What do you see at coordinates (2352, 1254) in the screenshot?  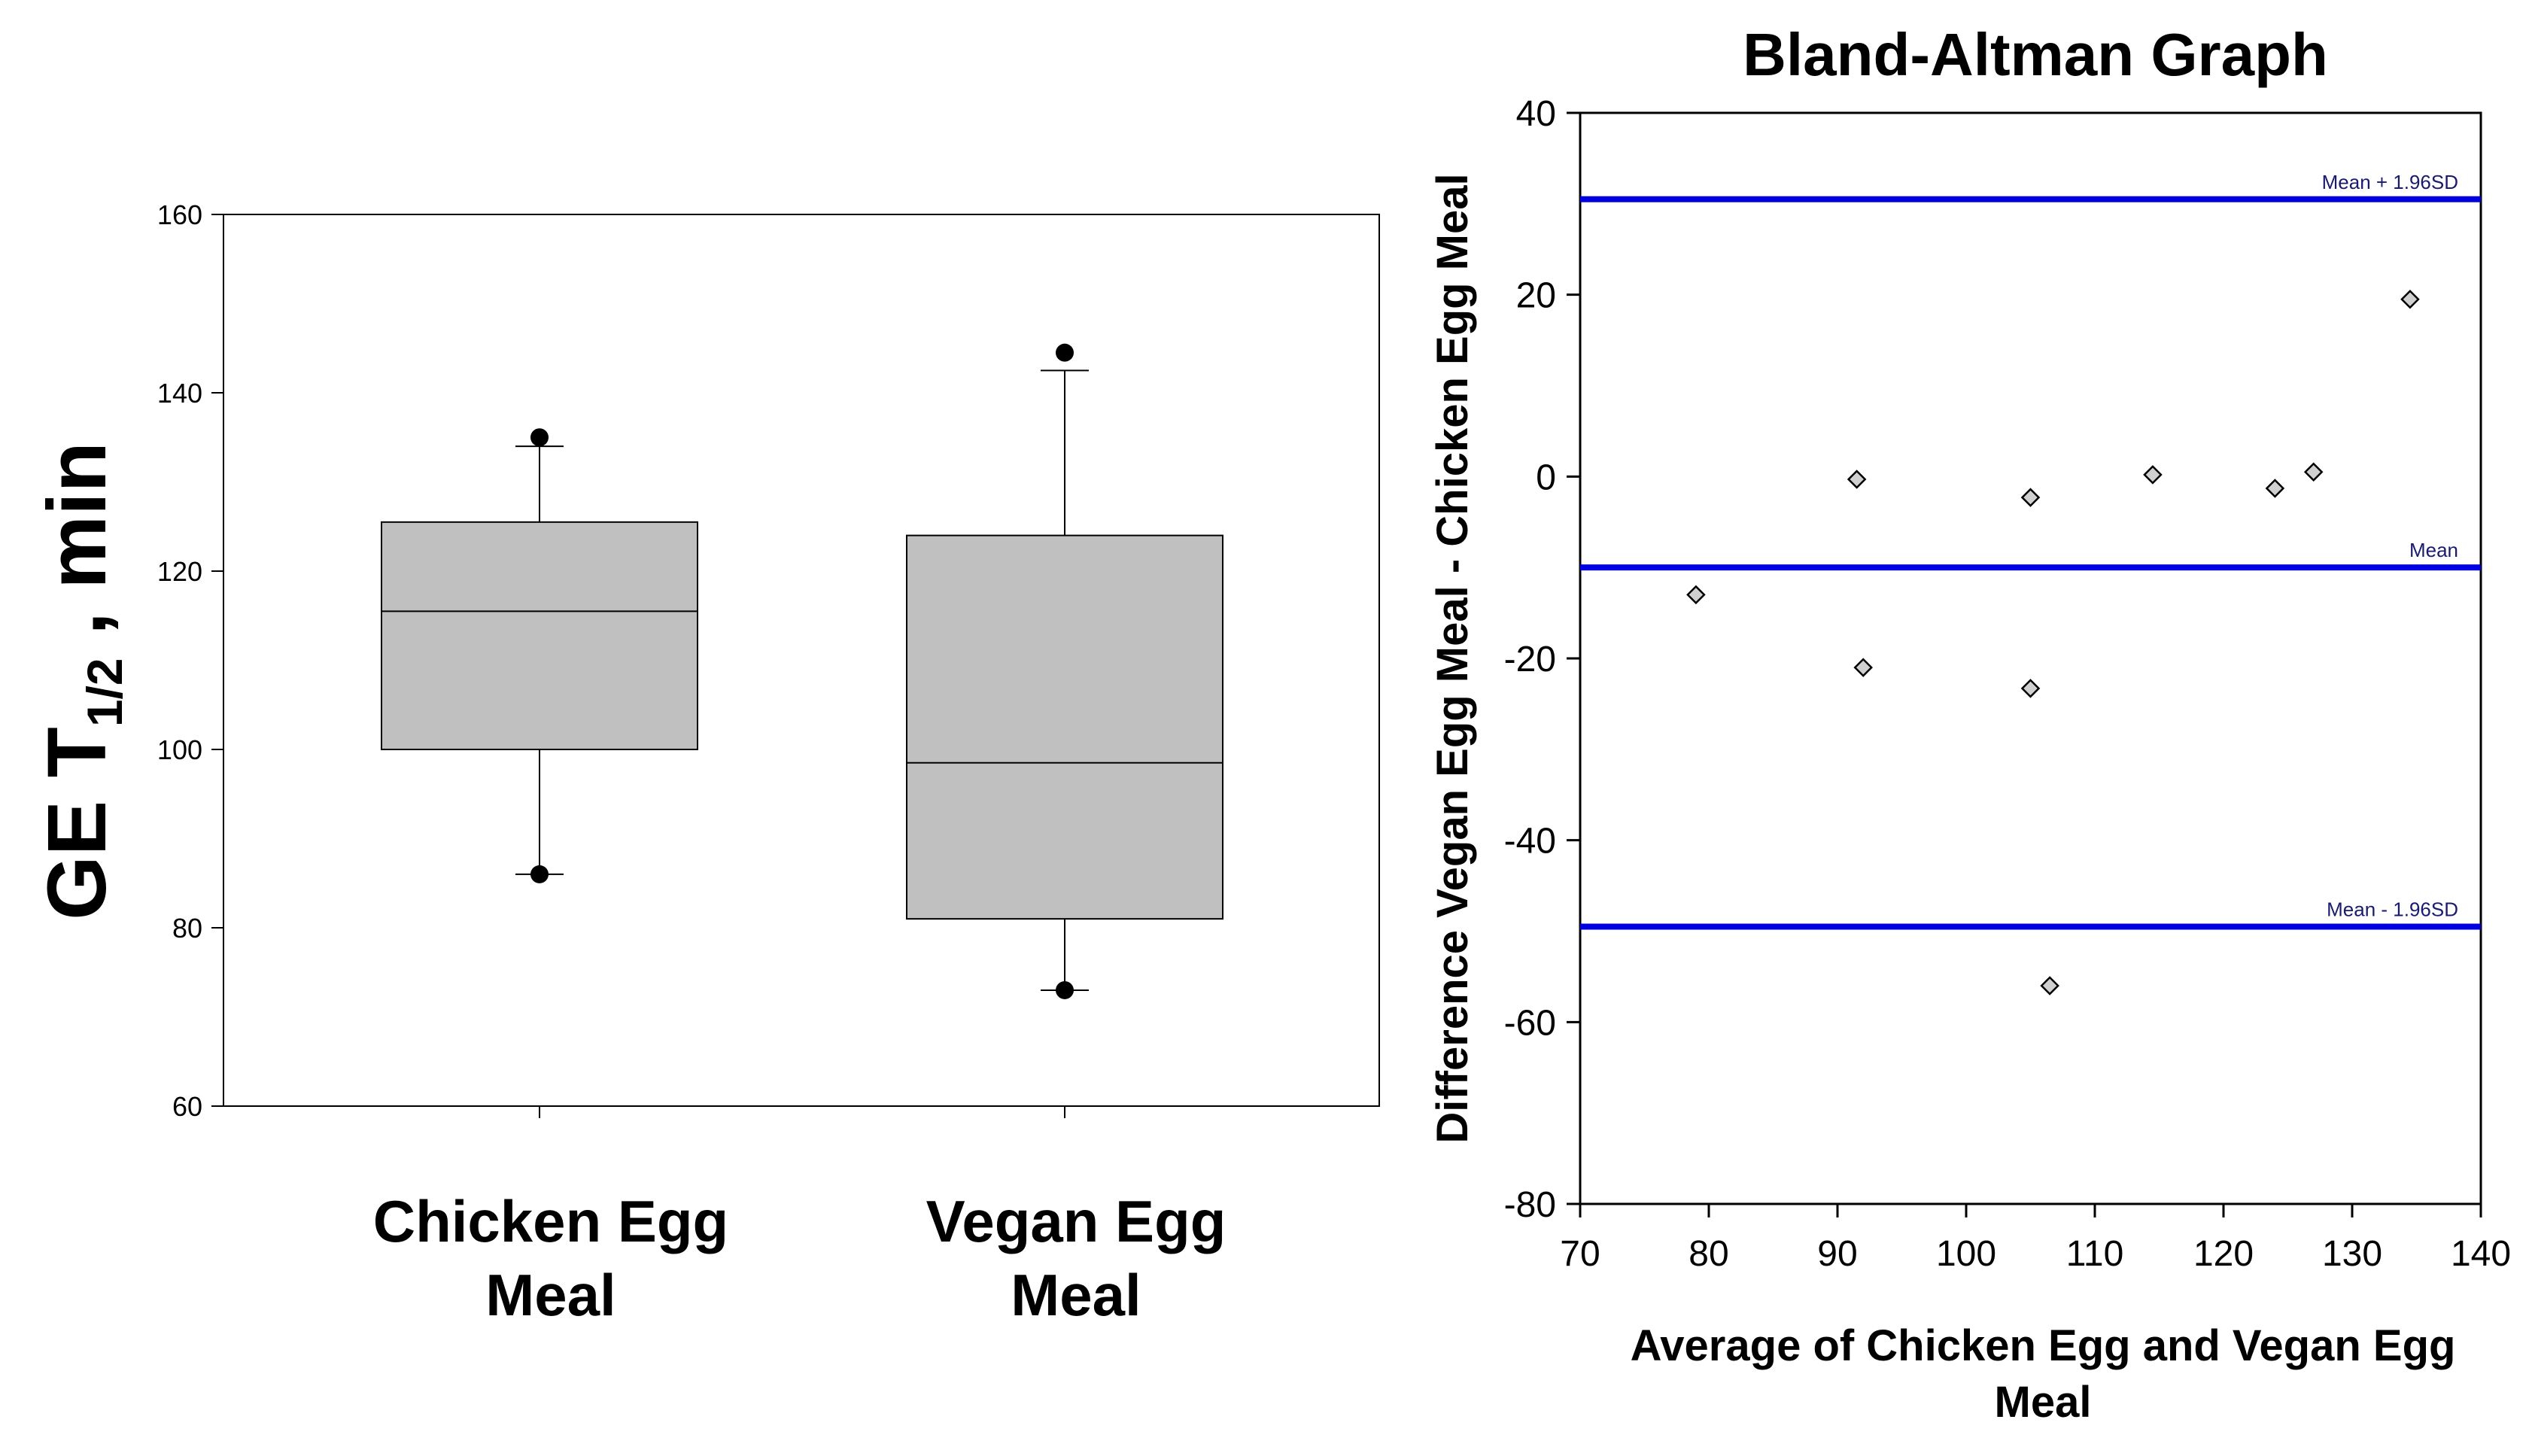 I see `x-tick-label: 130` at bounding box center [2352, 1254].